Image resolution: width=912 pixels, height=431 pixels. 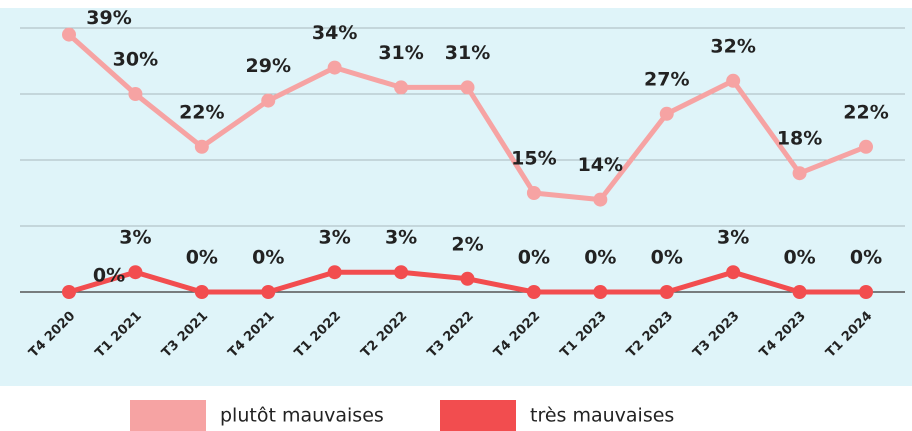 I want to click on data-label: 30%, so click(x=135, y=60).